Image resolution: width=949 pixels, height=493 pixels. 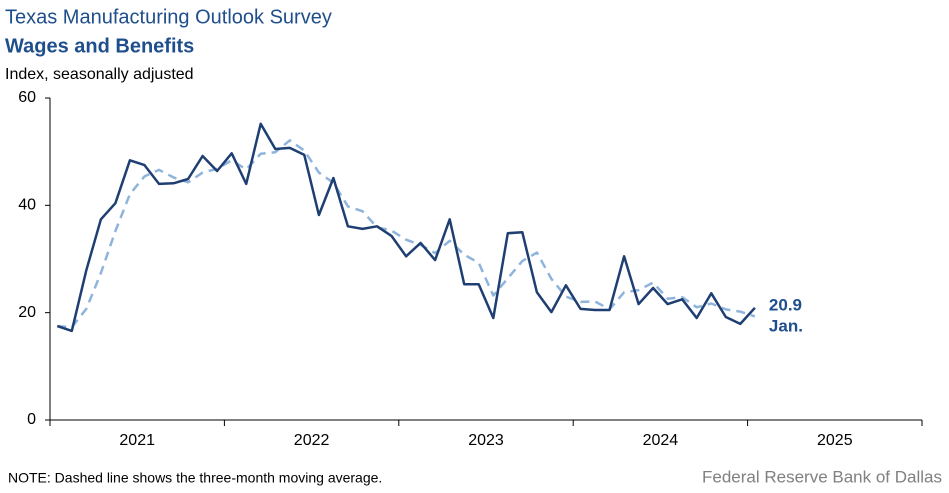 What do you see at coordinates (137, 440) in the screenshot?
I see `x-tick-label: 2021` at bounding box center [137, 440].